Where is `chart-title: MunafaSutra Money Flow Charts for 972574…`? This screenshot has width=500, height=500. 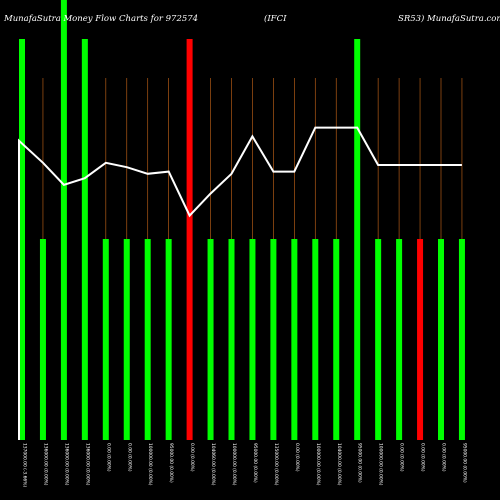 chart-title: MunafaSutra Money Flow Charts for 972574… is located at coordinates (251, 18).